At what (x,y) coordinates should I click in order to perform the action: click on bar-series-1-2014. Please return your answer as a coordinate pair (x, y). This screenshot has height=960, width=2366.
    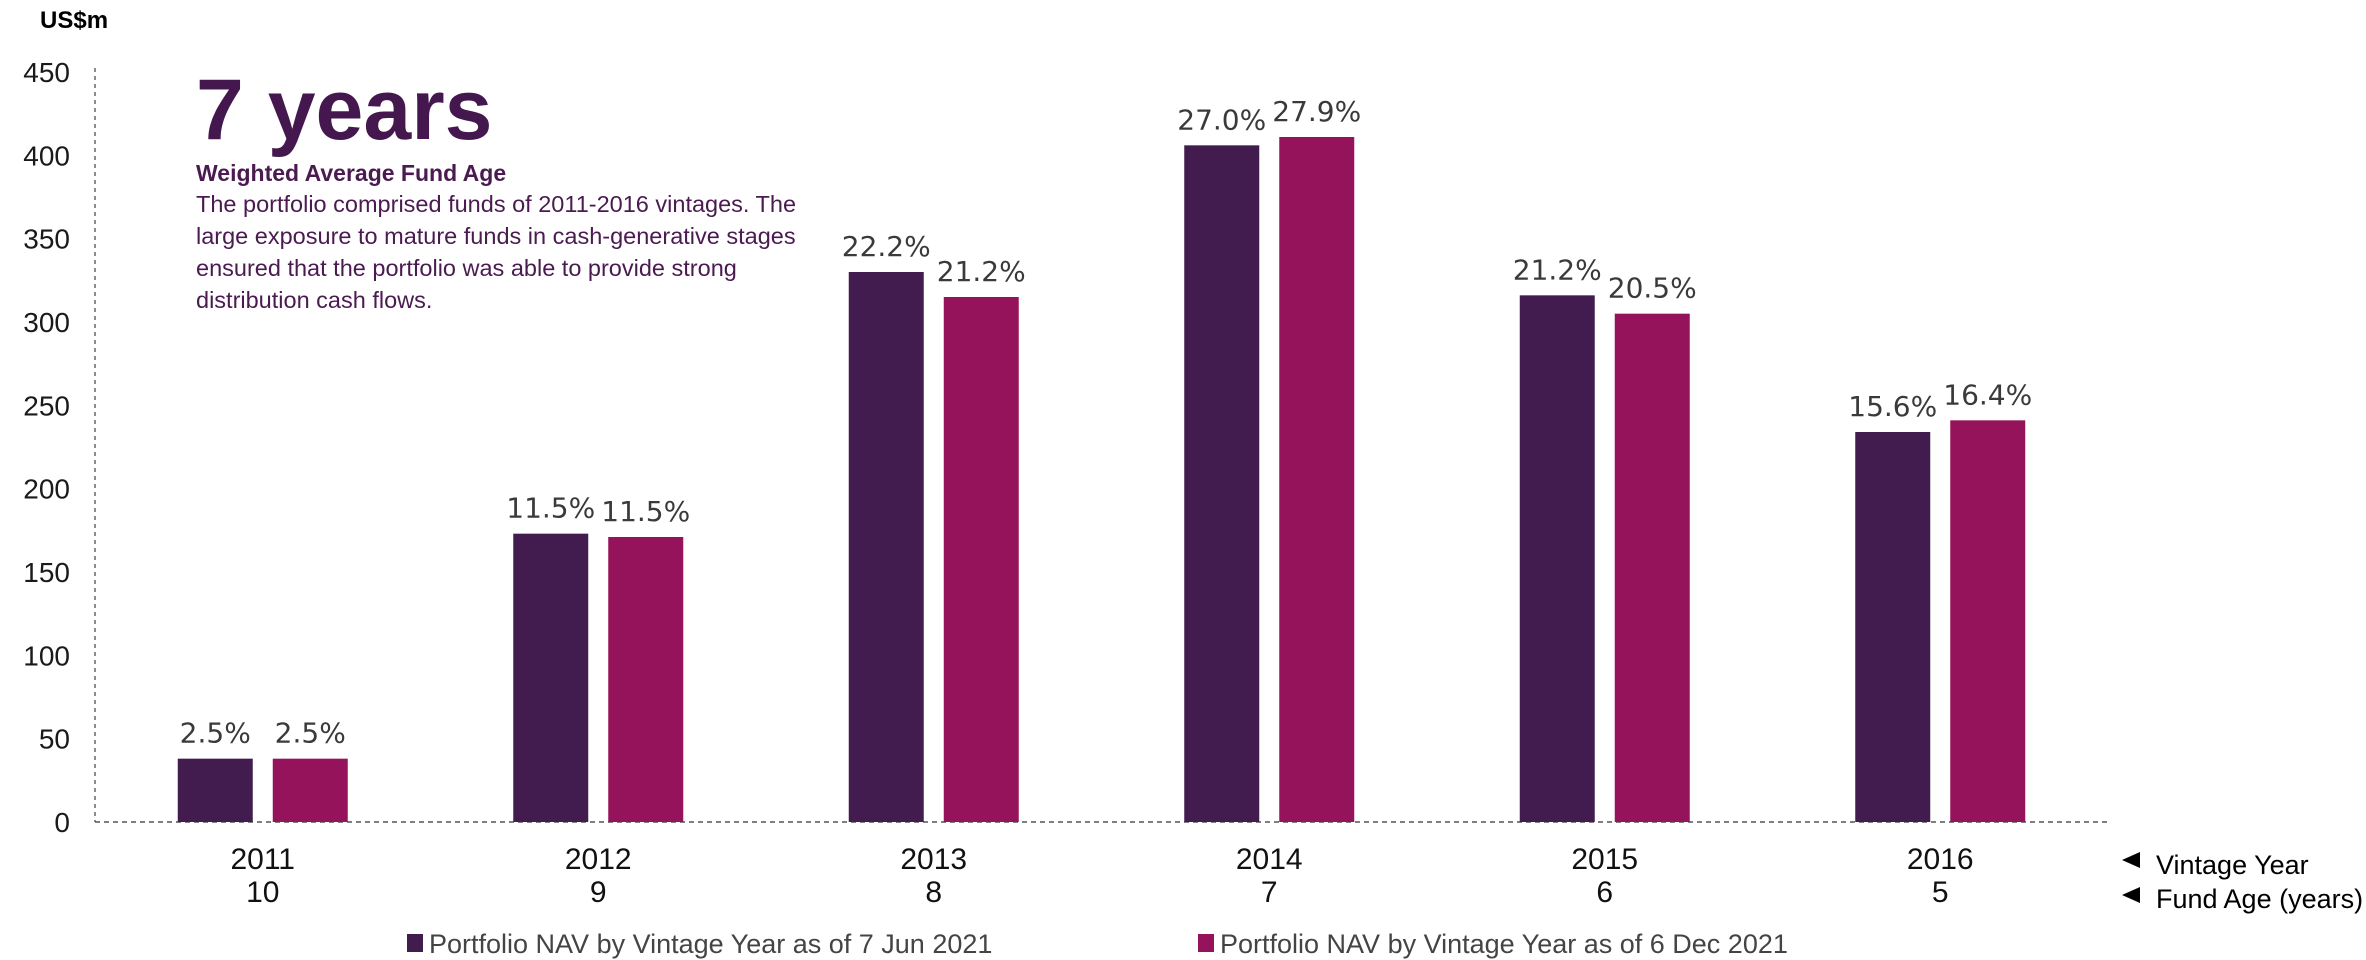
    Looking at the image, I should click on (1222, 484).